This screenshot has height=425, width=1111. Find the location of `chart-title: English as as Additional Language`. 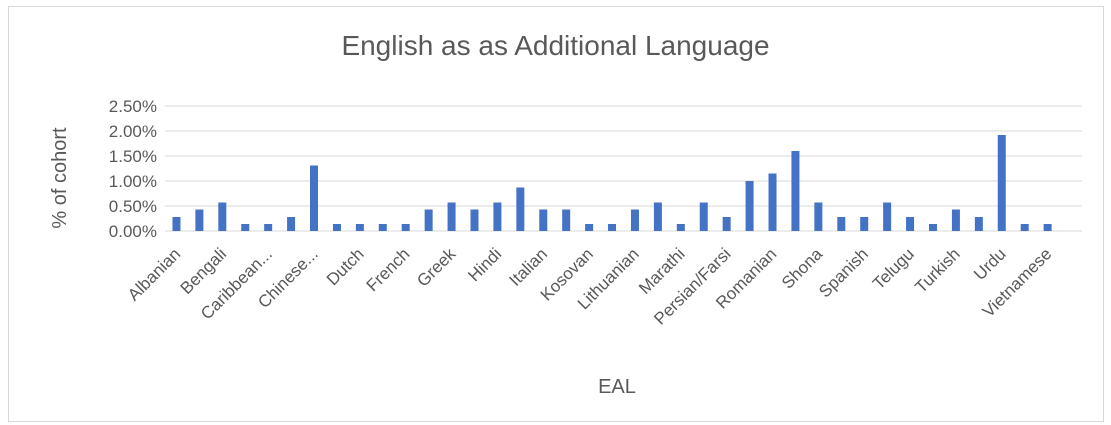

chart-title: English as as Additional Language is located at coordinates (555, 45).